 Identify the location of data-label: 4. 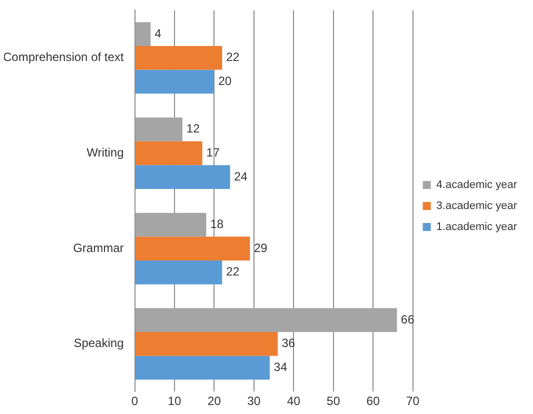
(158, 33).